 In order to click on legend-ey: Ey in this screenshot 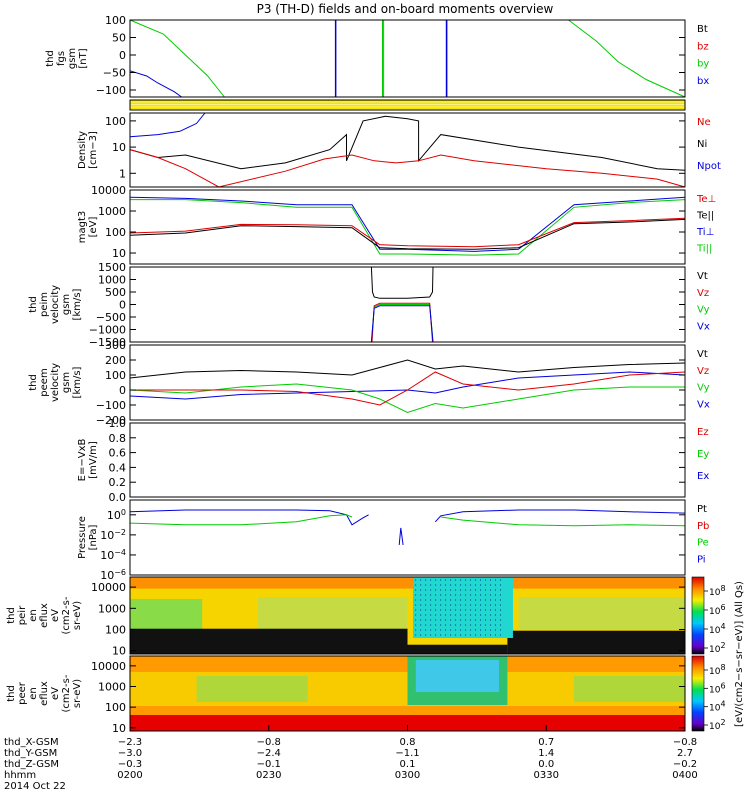, I will do `click(703, 454)`.